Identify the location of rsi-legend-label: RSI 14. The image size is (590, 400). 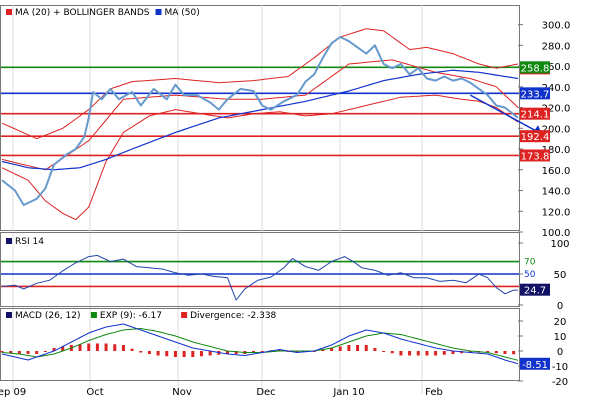
(29, 242).